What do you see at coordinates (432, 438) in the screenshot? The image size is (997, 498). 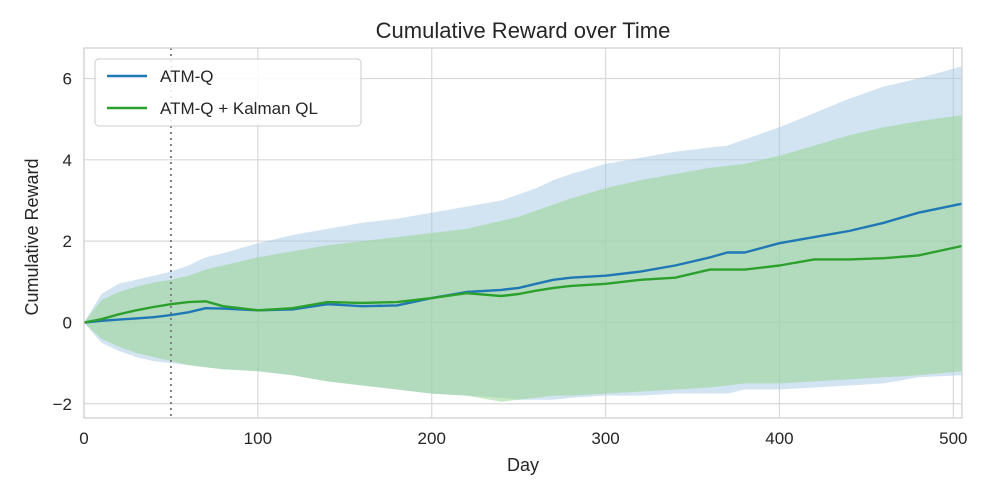 I see `x-tick-label: 200` at bounding box center [432, 438].